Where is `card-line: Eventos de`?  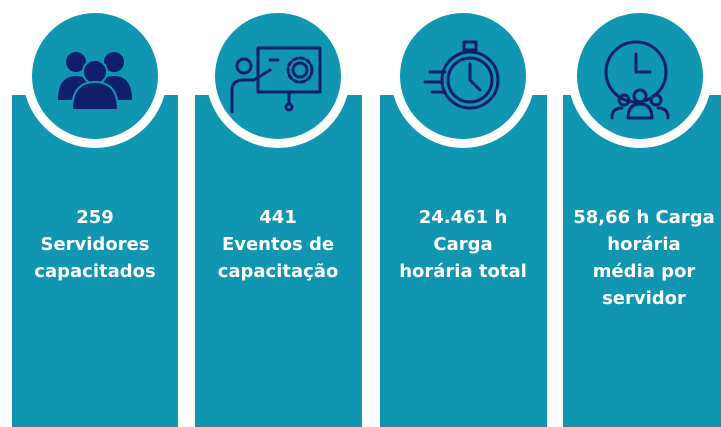 card-line: Eventos de is located at coordinates (278, 244).